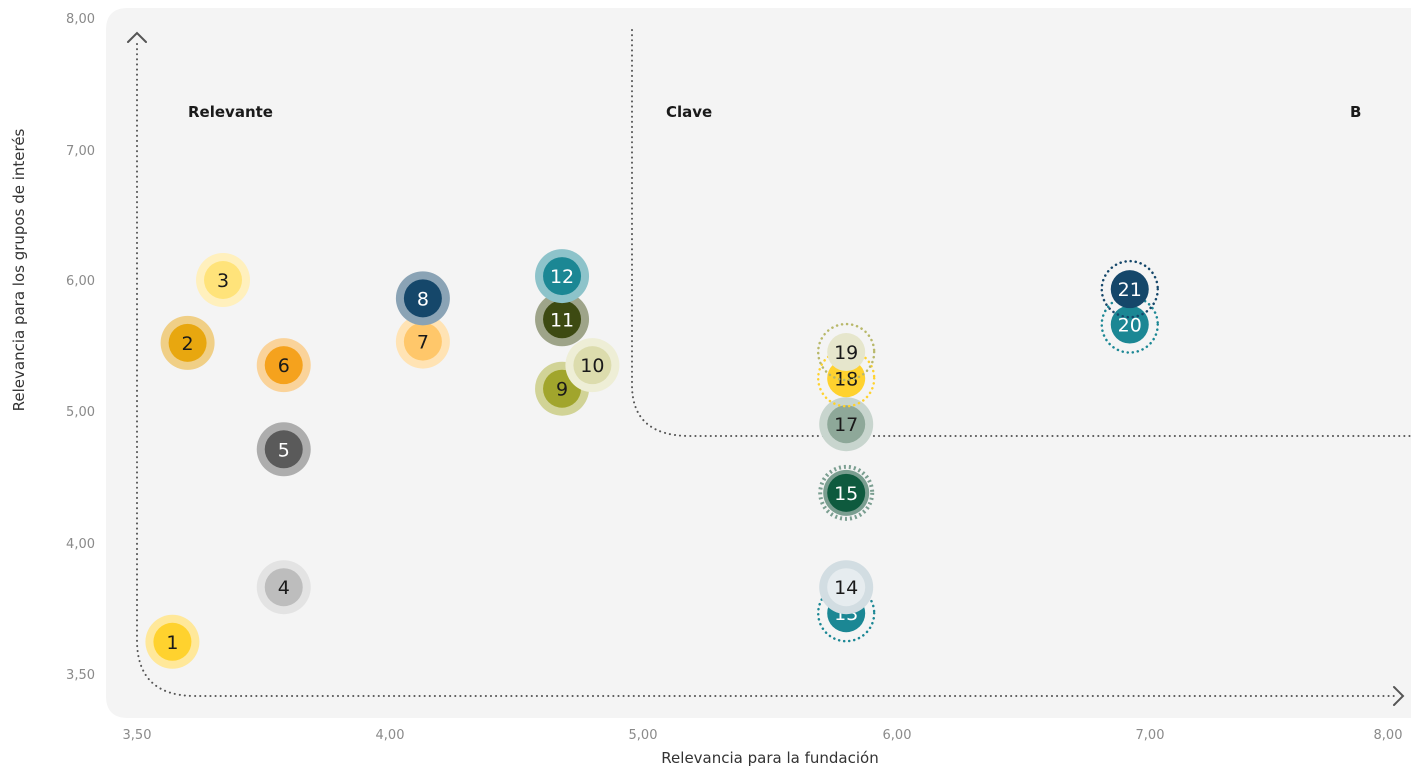  What do you see at coordinates (230, 112) in the screenshot?
I see `quadrant-label-relevante: Relevante` at bounding box center [230, 112].